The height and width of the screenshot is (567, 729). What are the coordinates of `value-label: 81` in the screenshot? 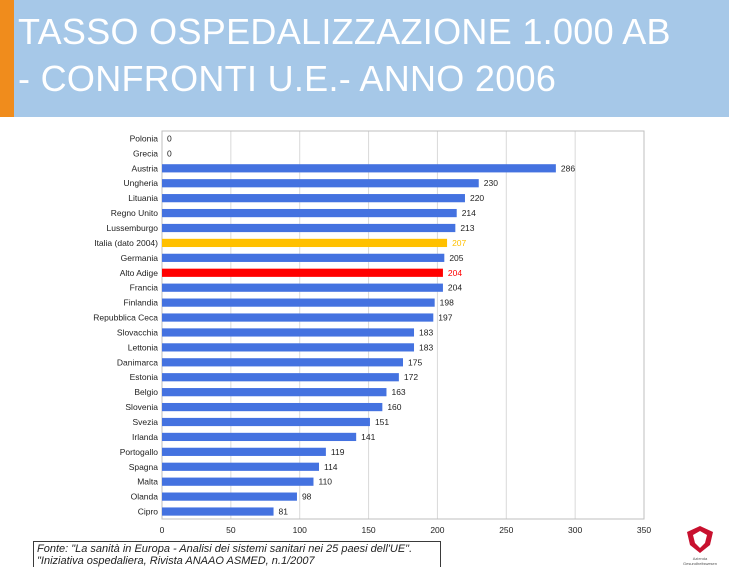 It's located at (284, 512).